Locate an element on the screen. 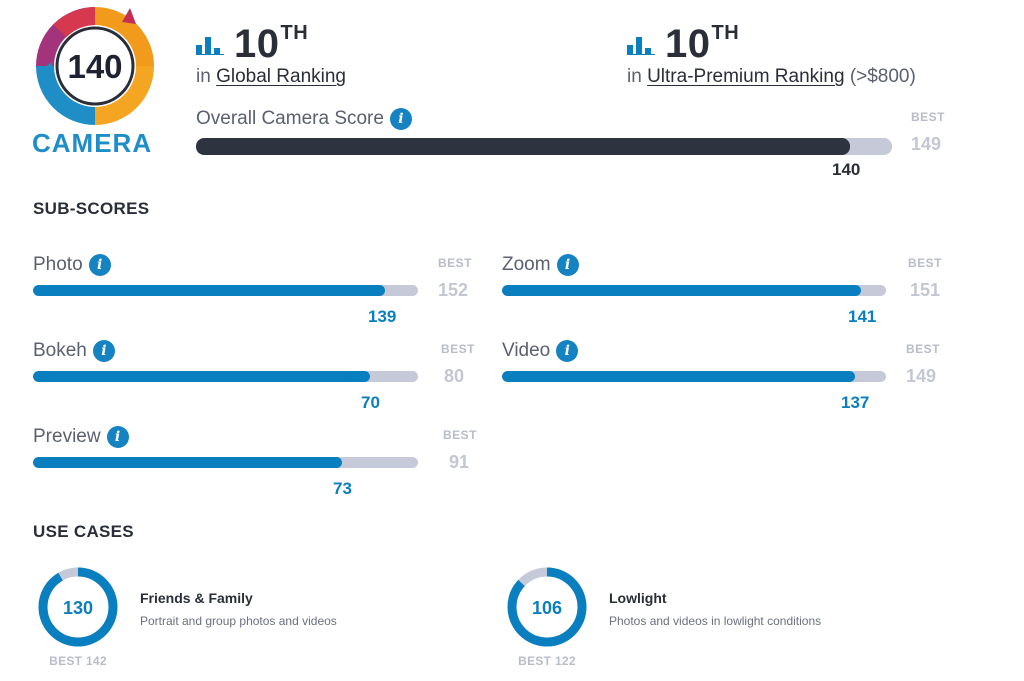 This screenshot has height=681, width=1024. global-ranking-link: Global Ranking is located at coordinates (281, 76).